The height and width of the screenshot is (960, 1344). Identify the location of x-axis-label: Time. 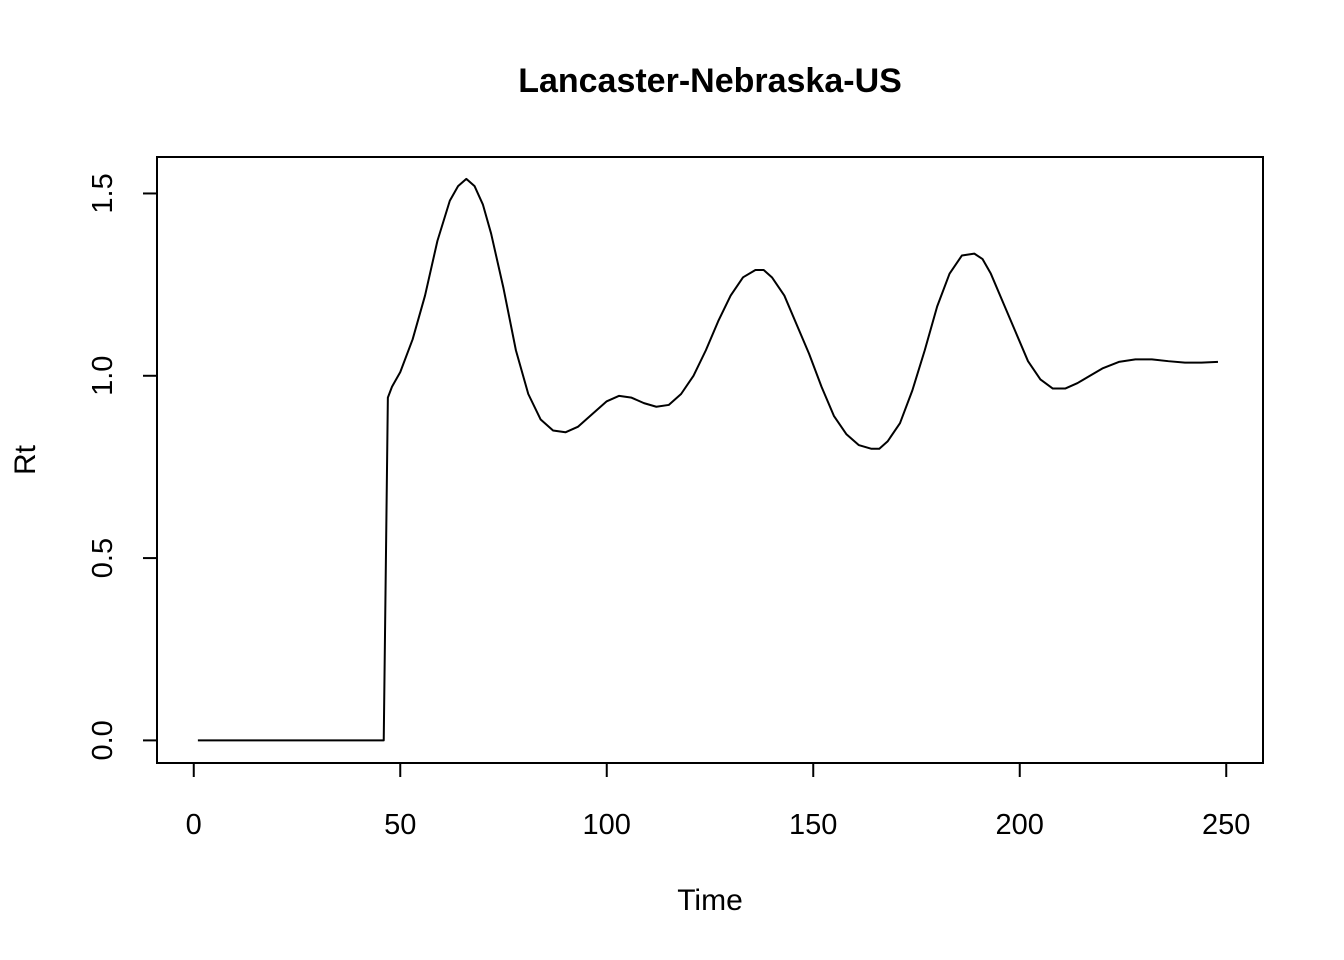
(710, 900).